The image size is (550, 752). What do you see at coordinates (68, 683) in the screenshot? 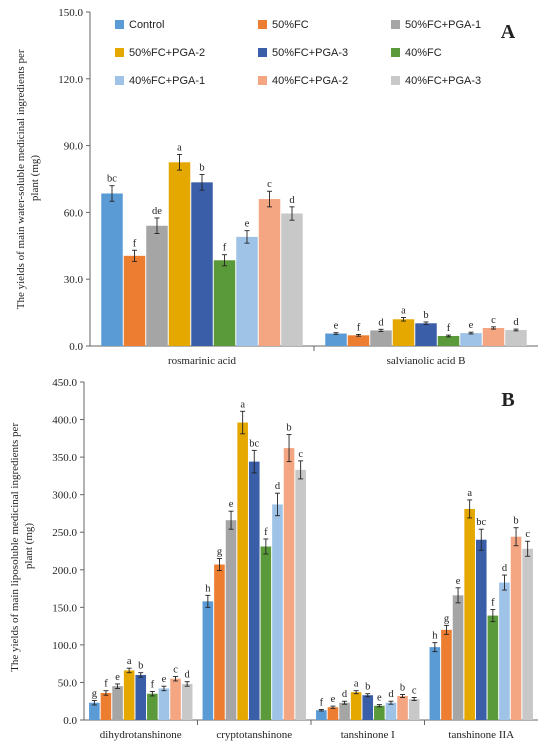
I see `y-tick-label: 50.0` at bounding box center [68, 683].